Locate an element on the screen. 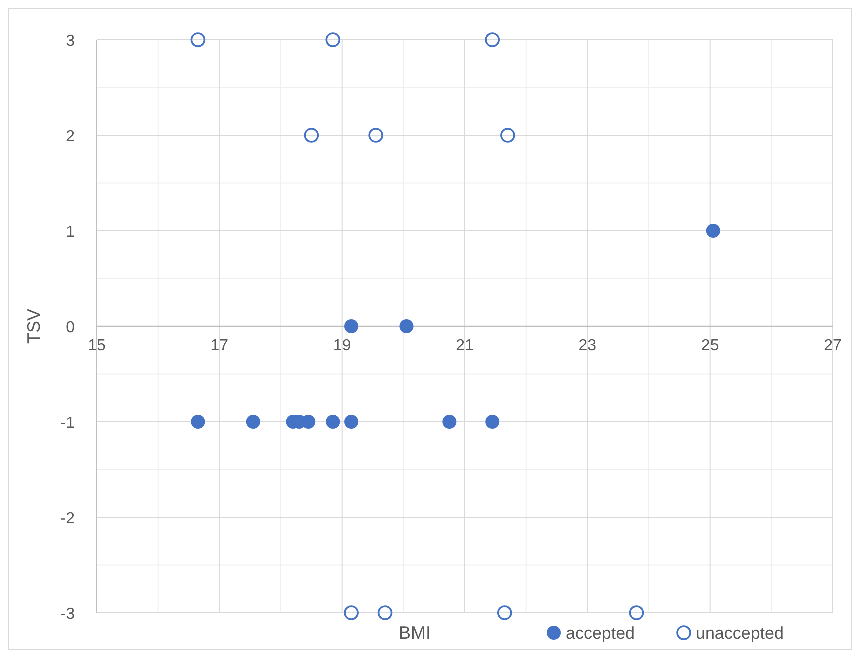 Image resolution: width=860 pixels, height=658 pixels. x-tick-label: 25 is located at coordinates (710, 346).